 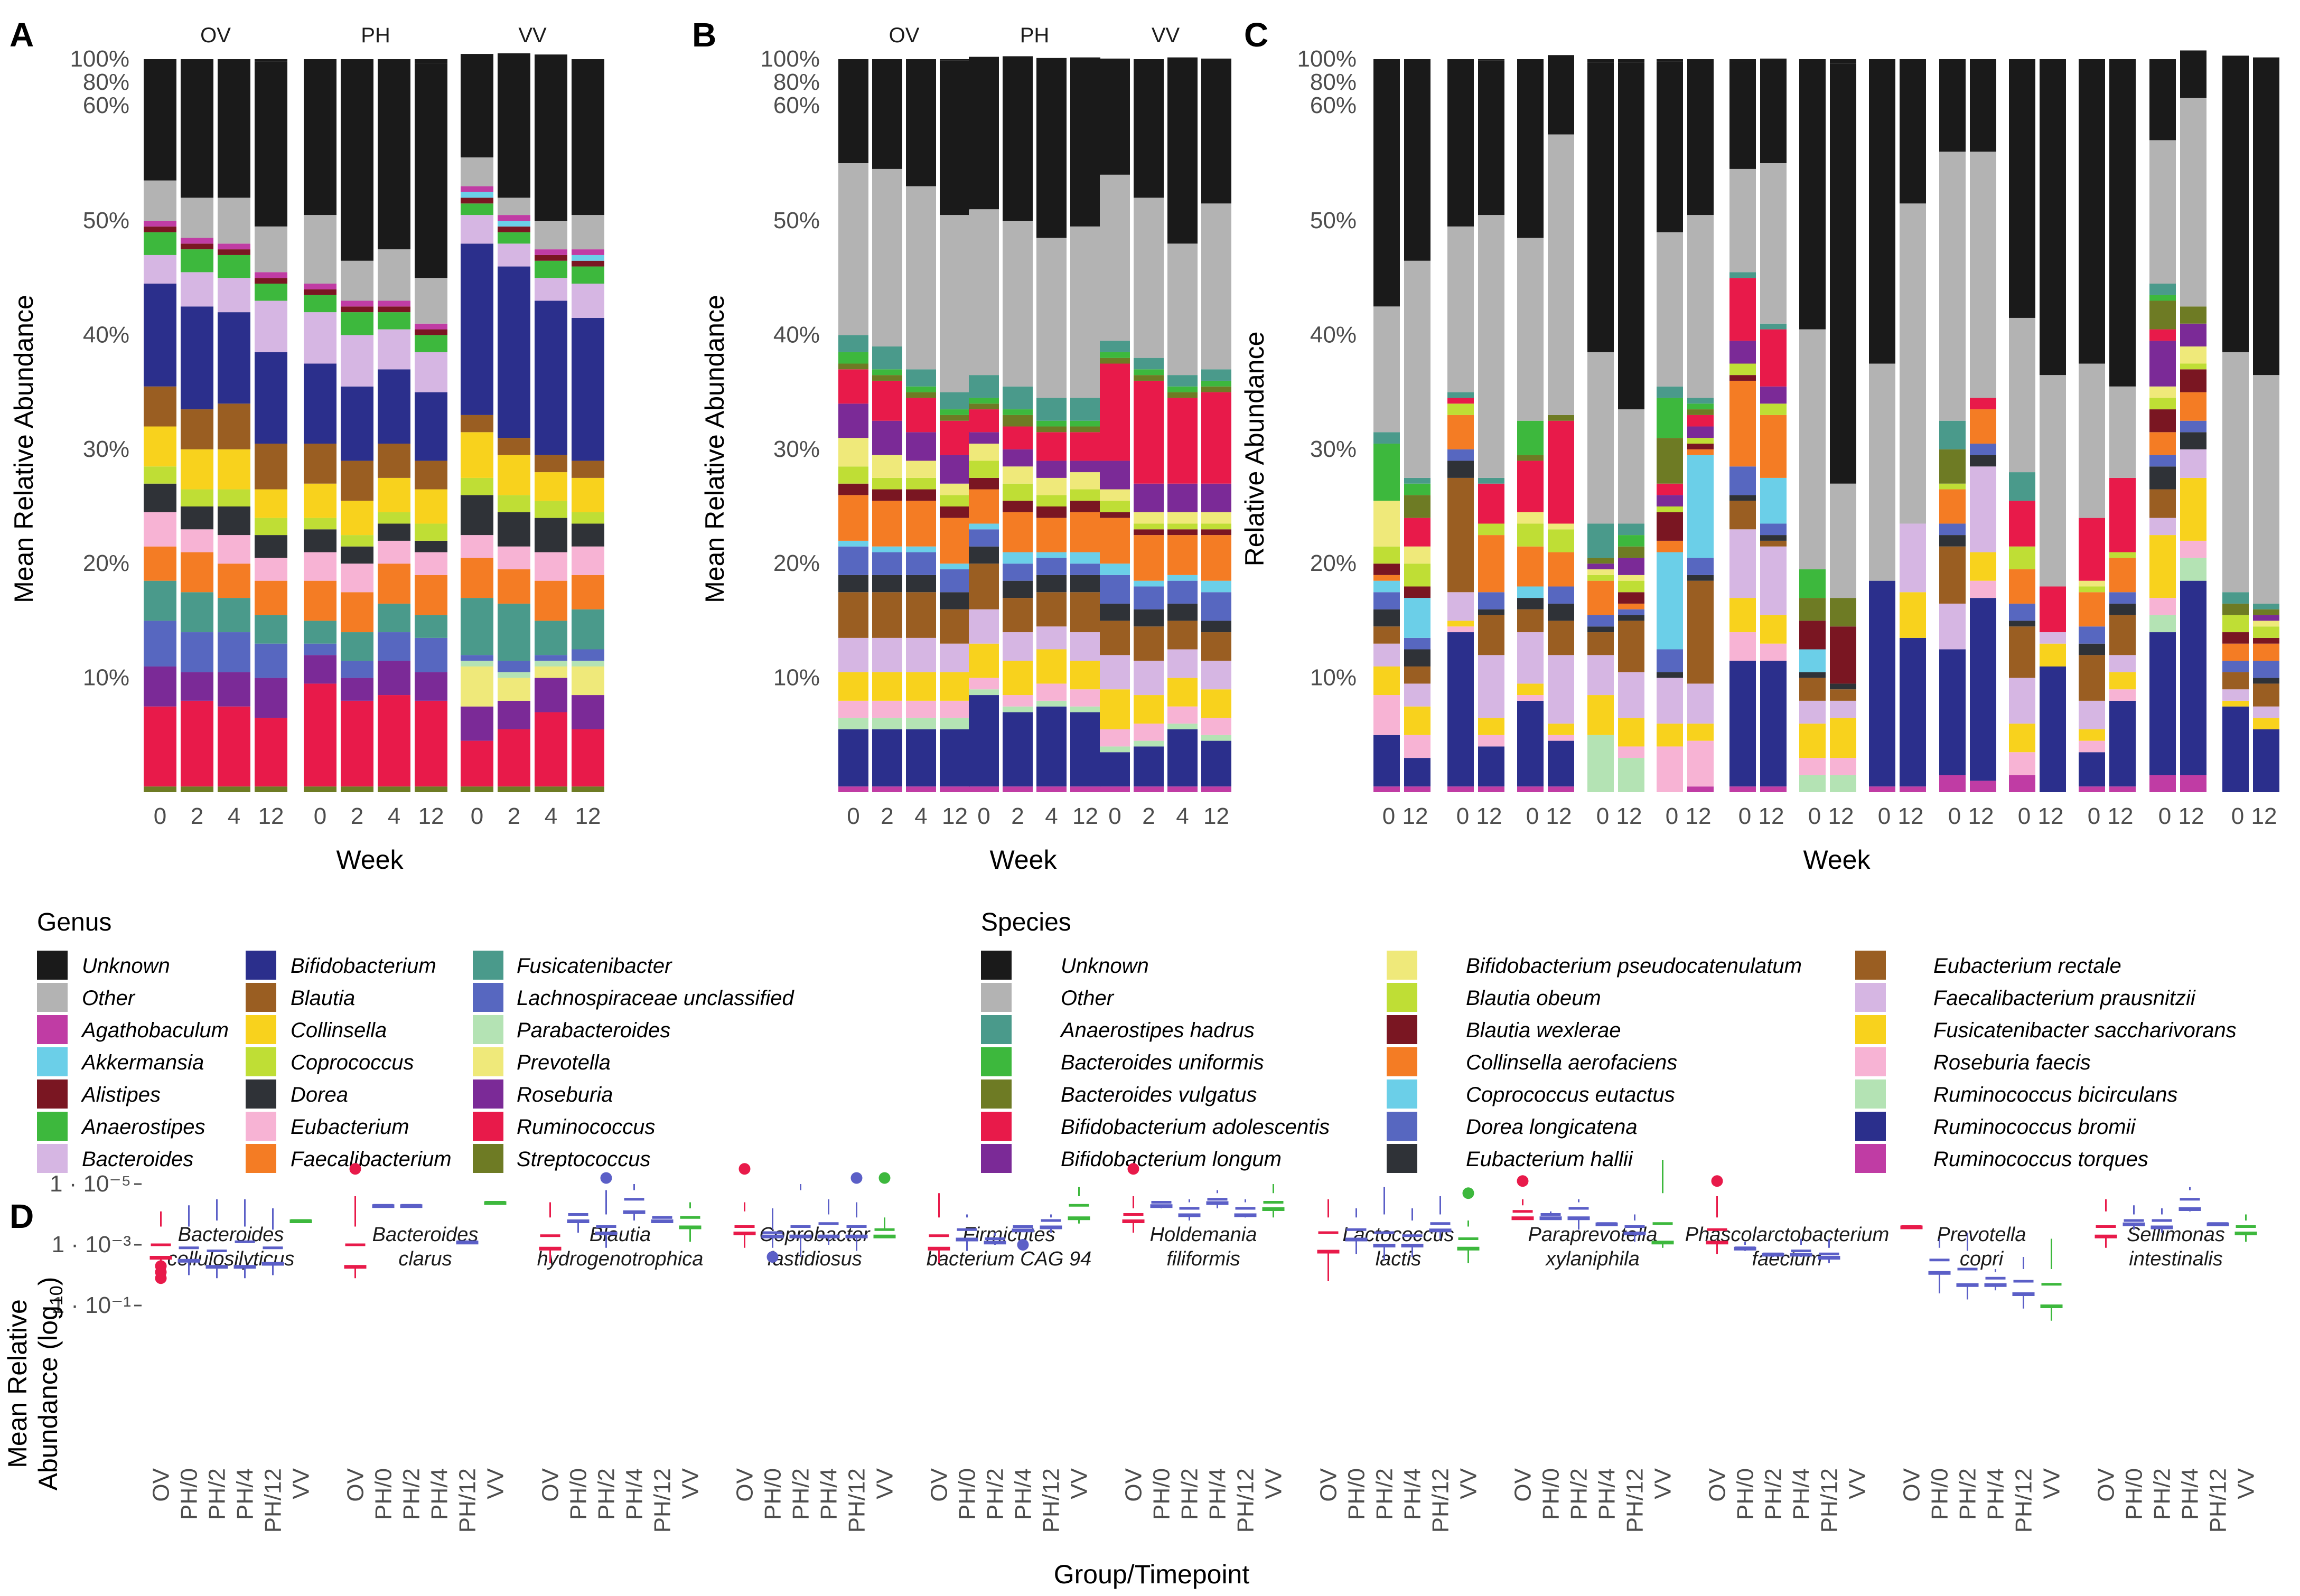 I want to click on panel-d-y-title-2: Abundance (log10), so click(x=50, y=1384).